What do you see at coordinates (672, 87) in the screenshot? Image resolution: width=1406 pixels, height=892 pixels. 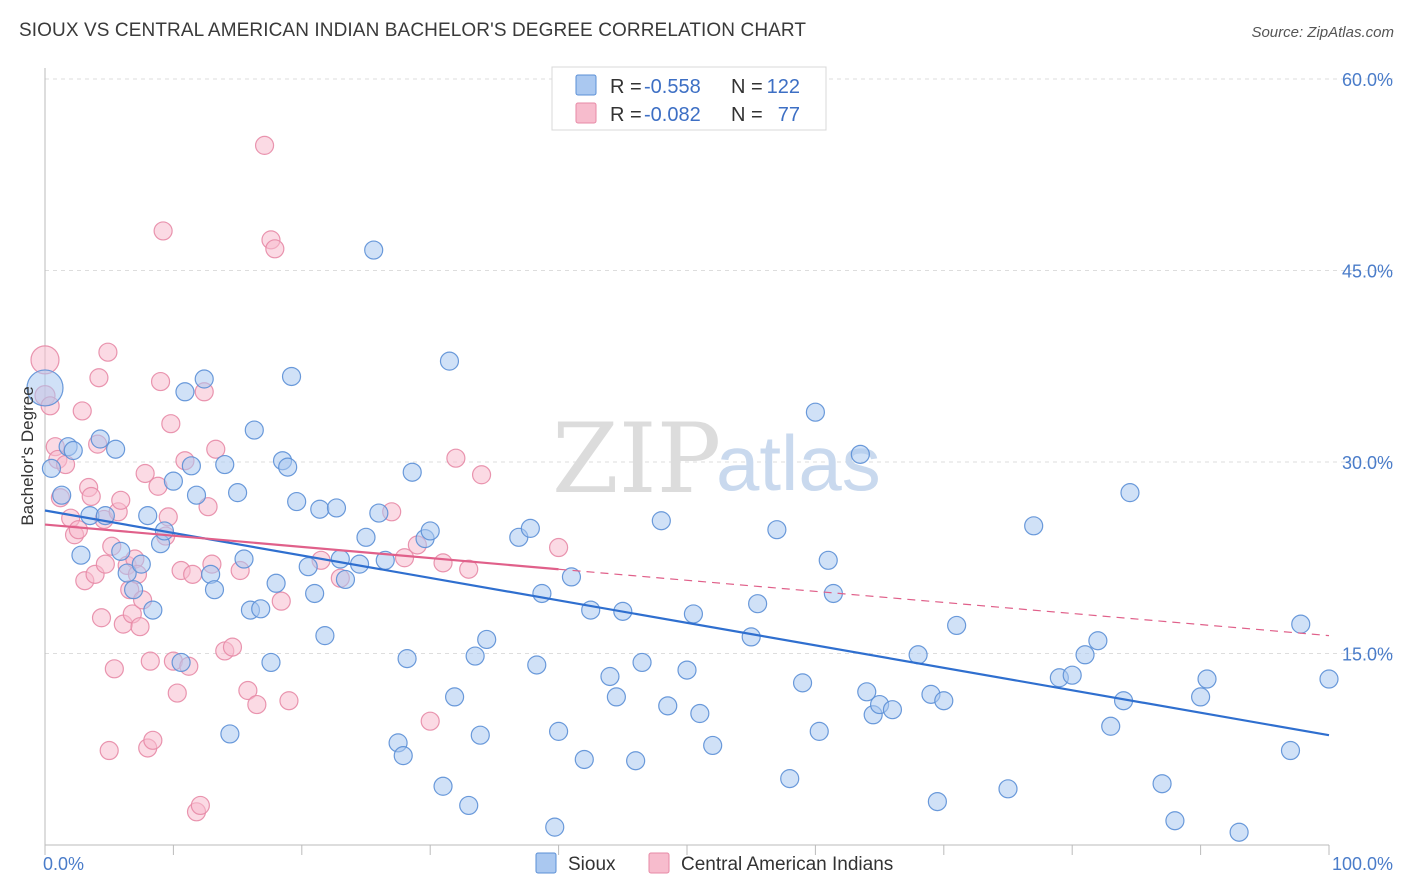 I see `legend-r-value-sioux: -0.558` at bounding box center [672, 87].